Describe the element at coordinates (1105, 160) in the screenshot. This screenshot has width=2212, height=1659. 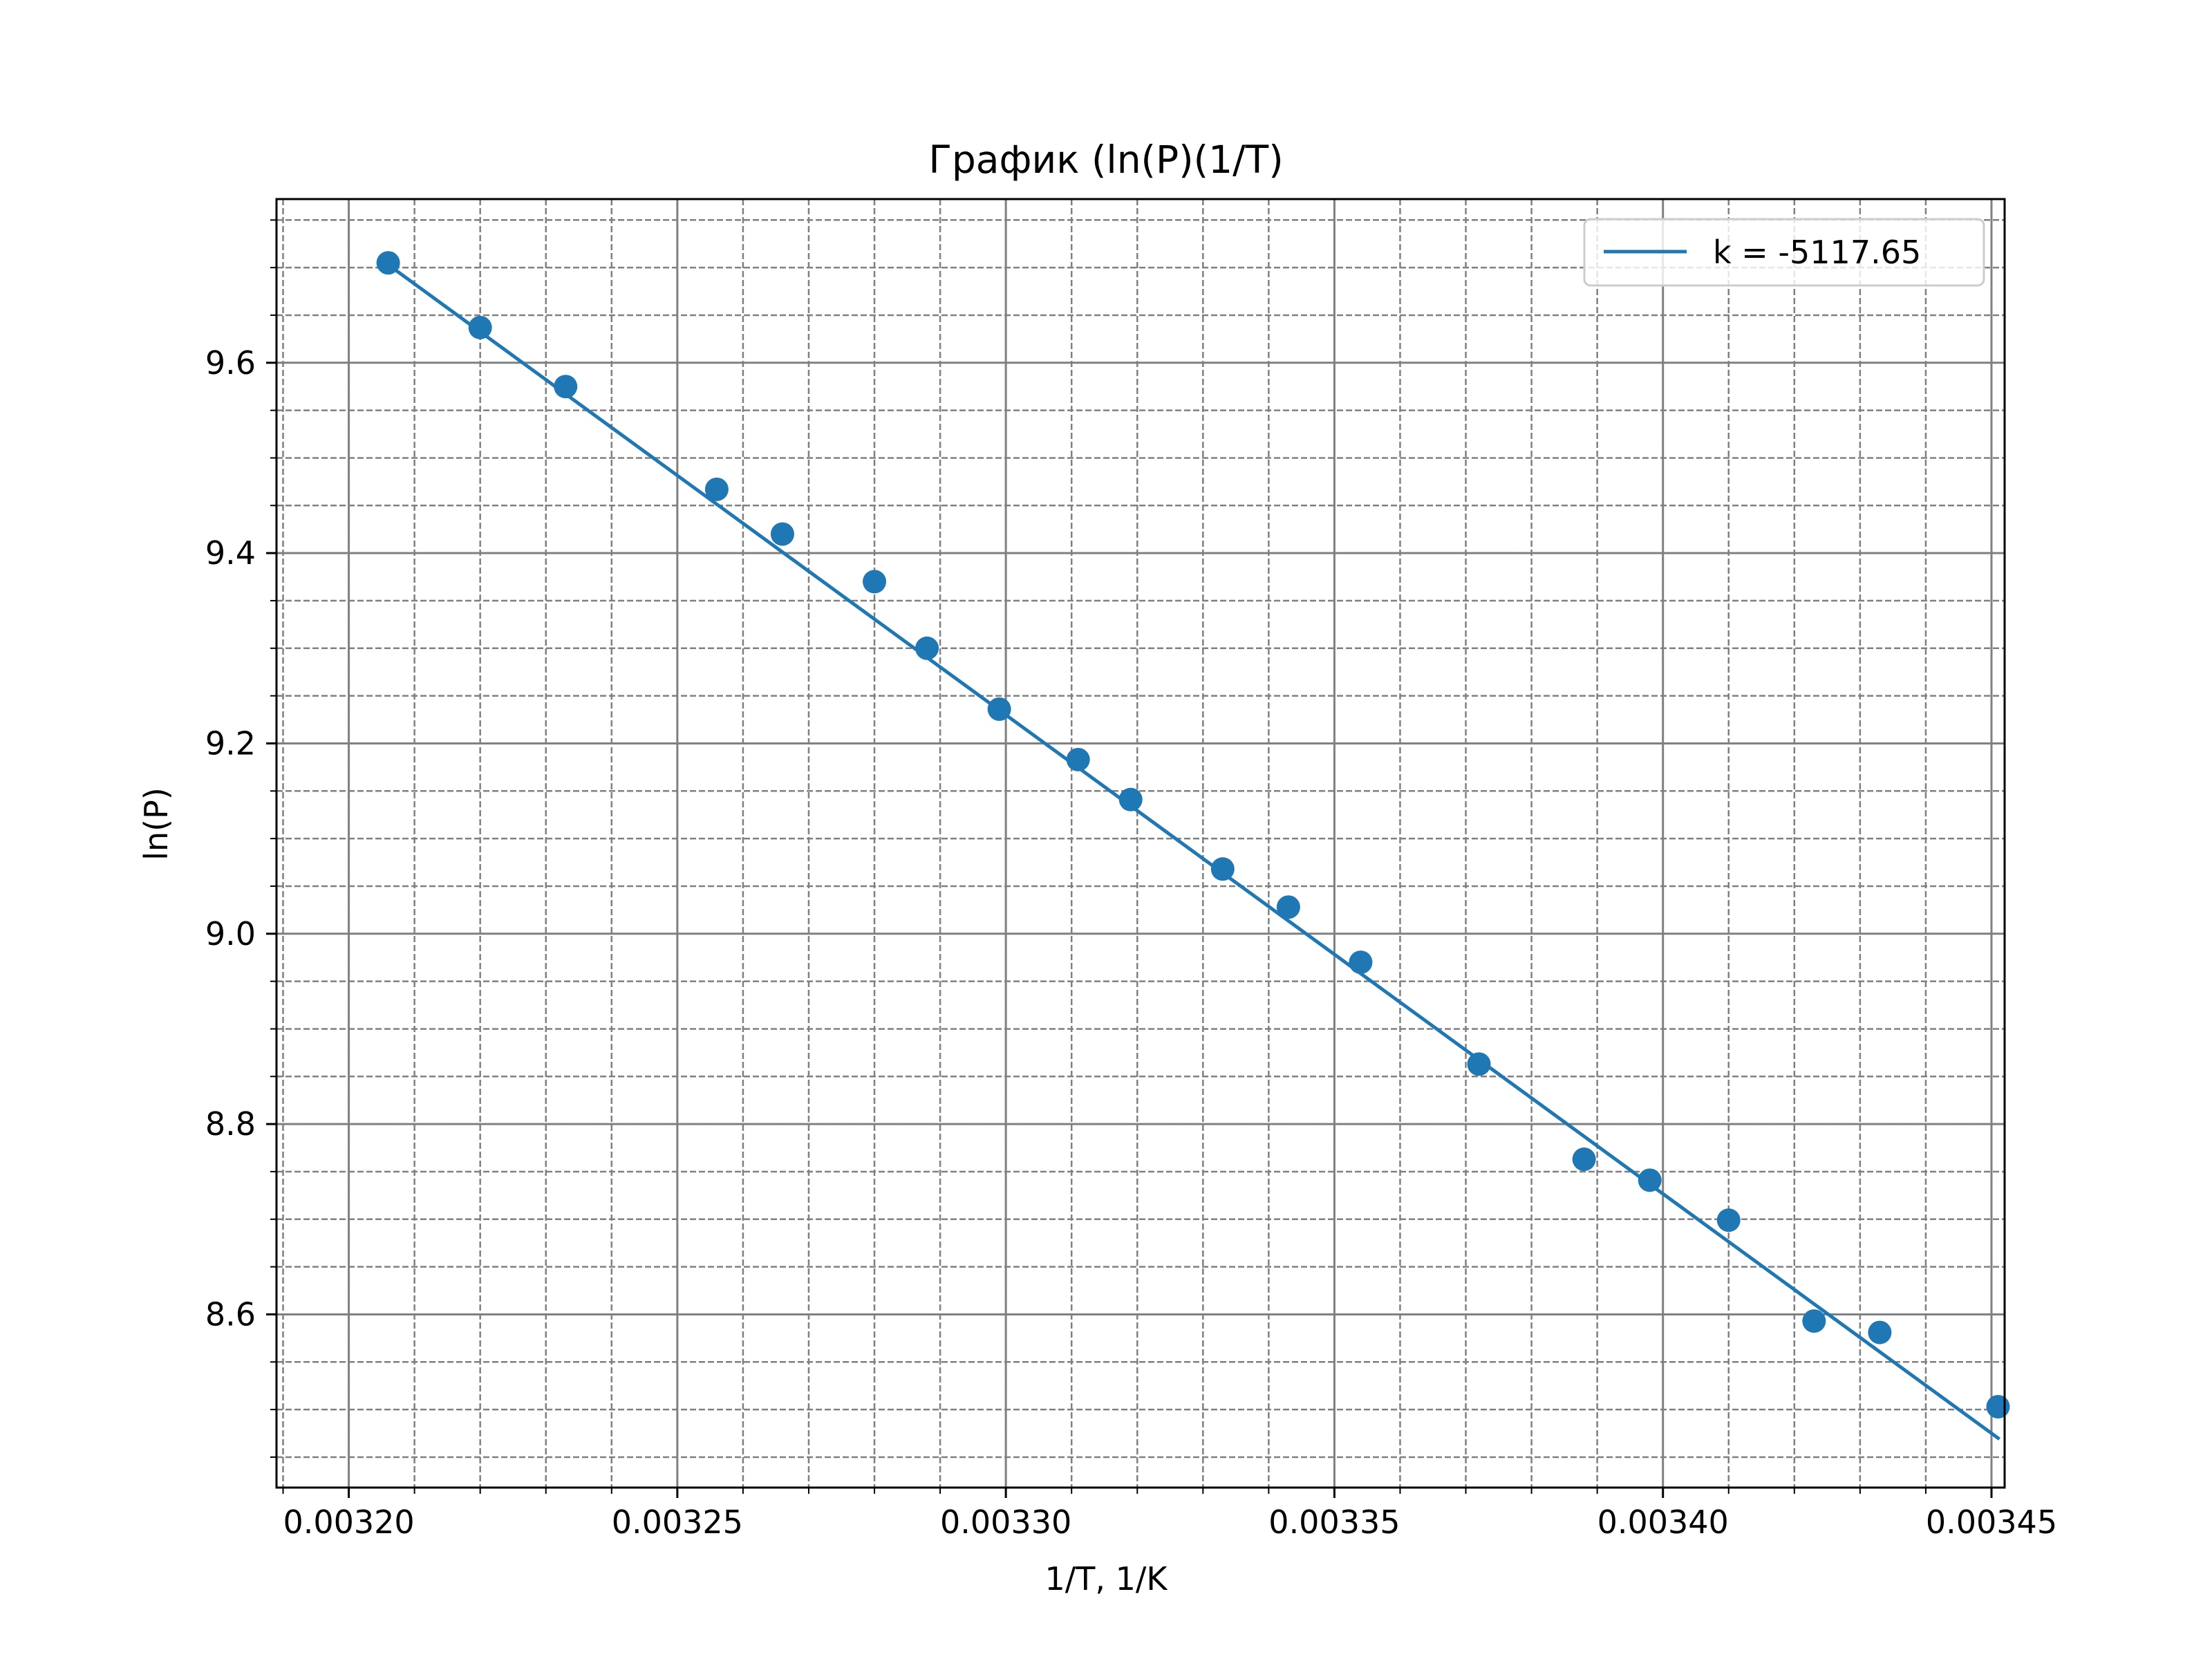
I see `chart-title: График (ln(P)(1/T)` at that location.